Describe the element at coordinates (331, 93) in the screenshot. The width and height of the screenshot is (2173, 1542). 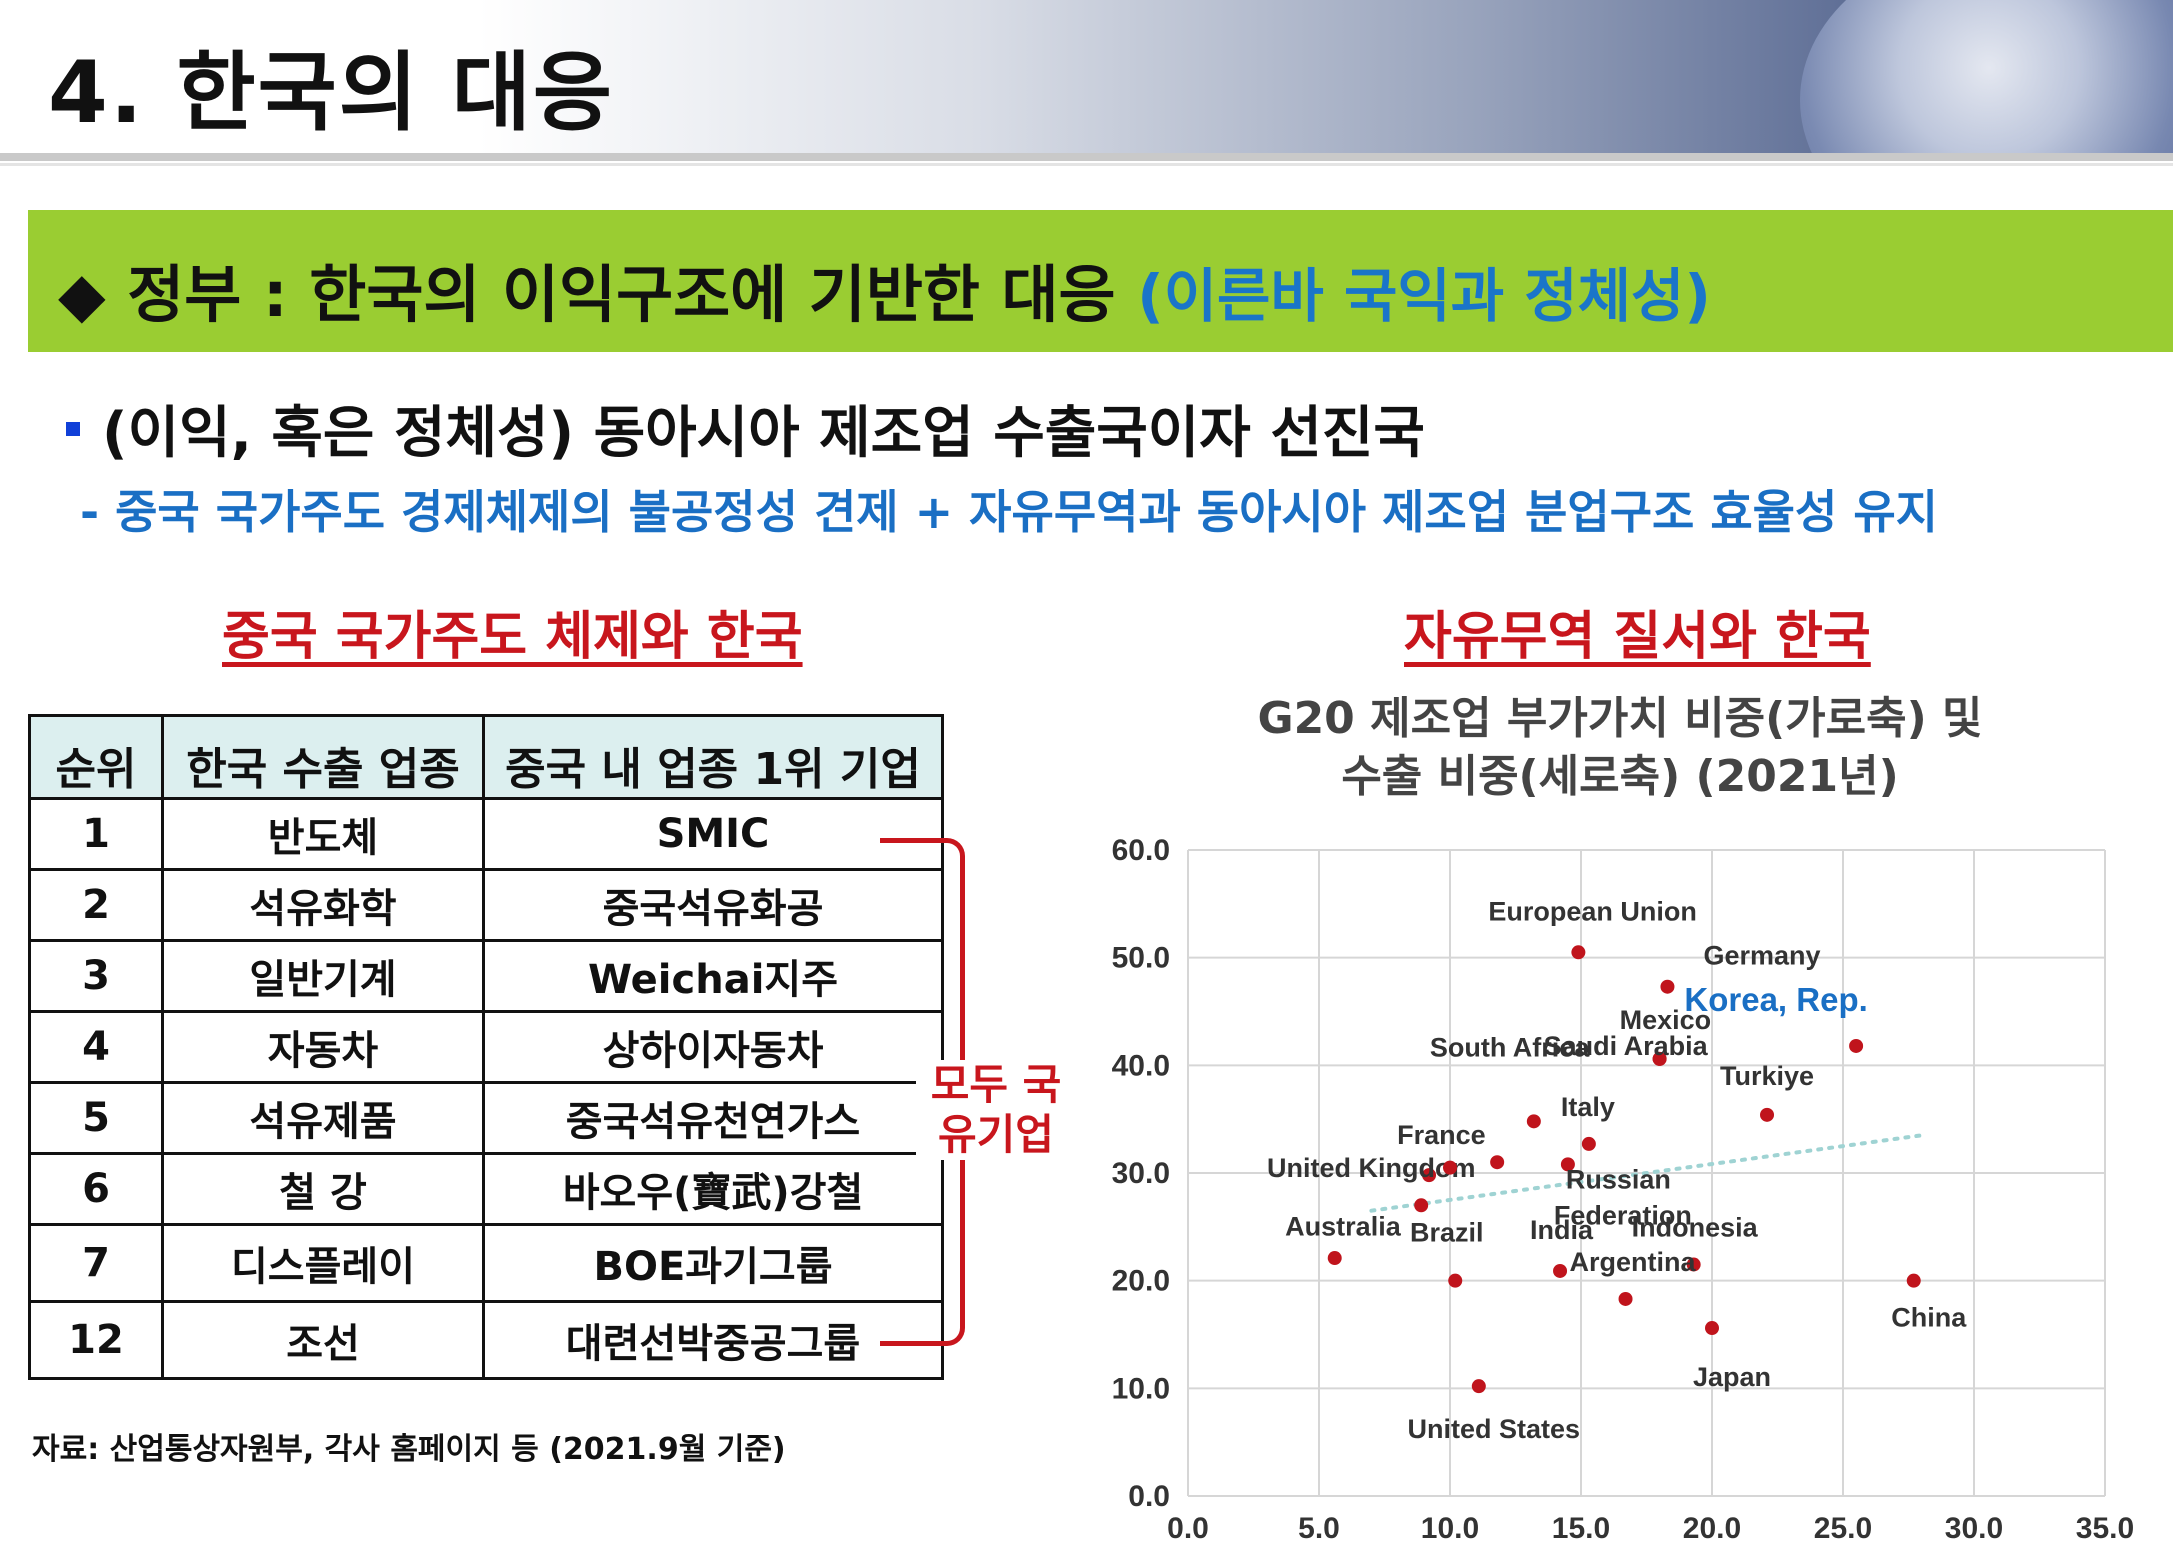
I see `page-title: 4. 한국의 대응` at that location.